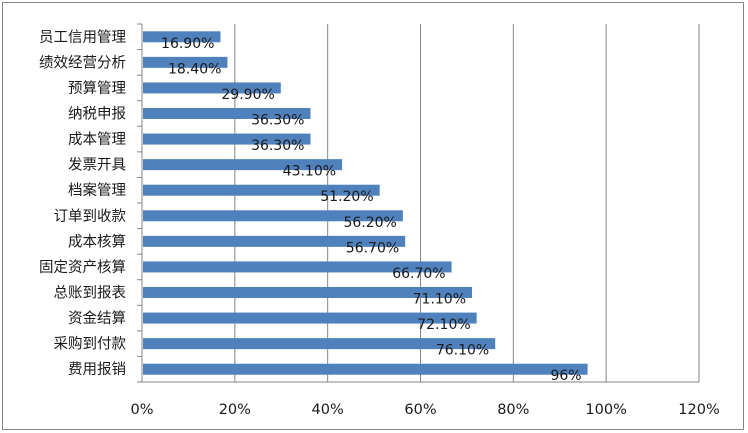 This screenshot has width=748, height=433. What do you see at coordinates (97, 165) in the screenshot?
I see `category-label: 发票开具` at bounding box center [97, 165].